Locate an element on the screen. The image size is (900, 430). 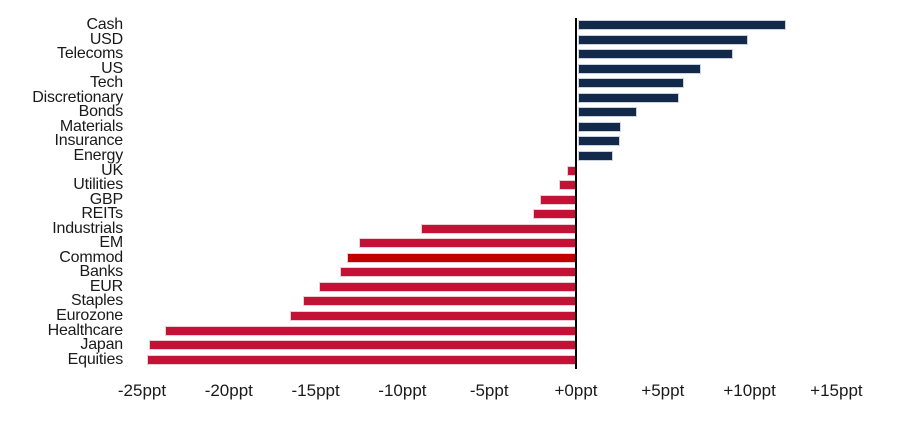
bar-telecoms is located at coordinates (655, 54).